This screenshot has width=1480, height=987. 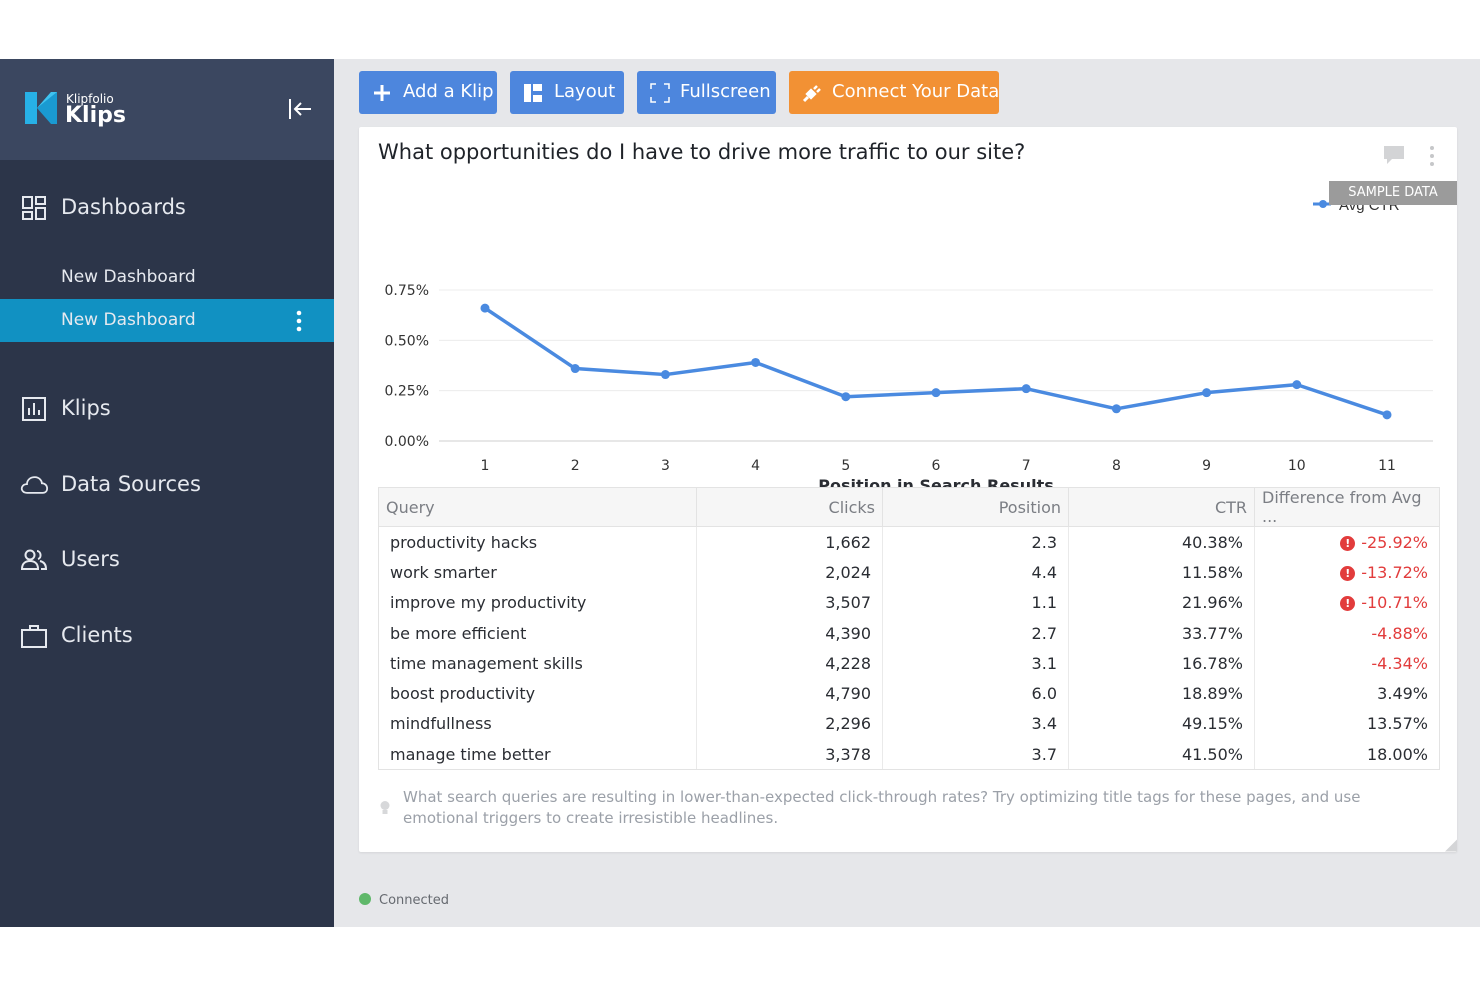 I want to click on cell-text: 2.3, so click(x=1044, y=542).